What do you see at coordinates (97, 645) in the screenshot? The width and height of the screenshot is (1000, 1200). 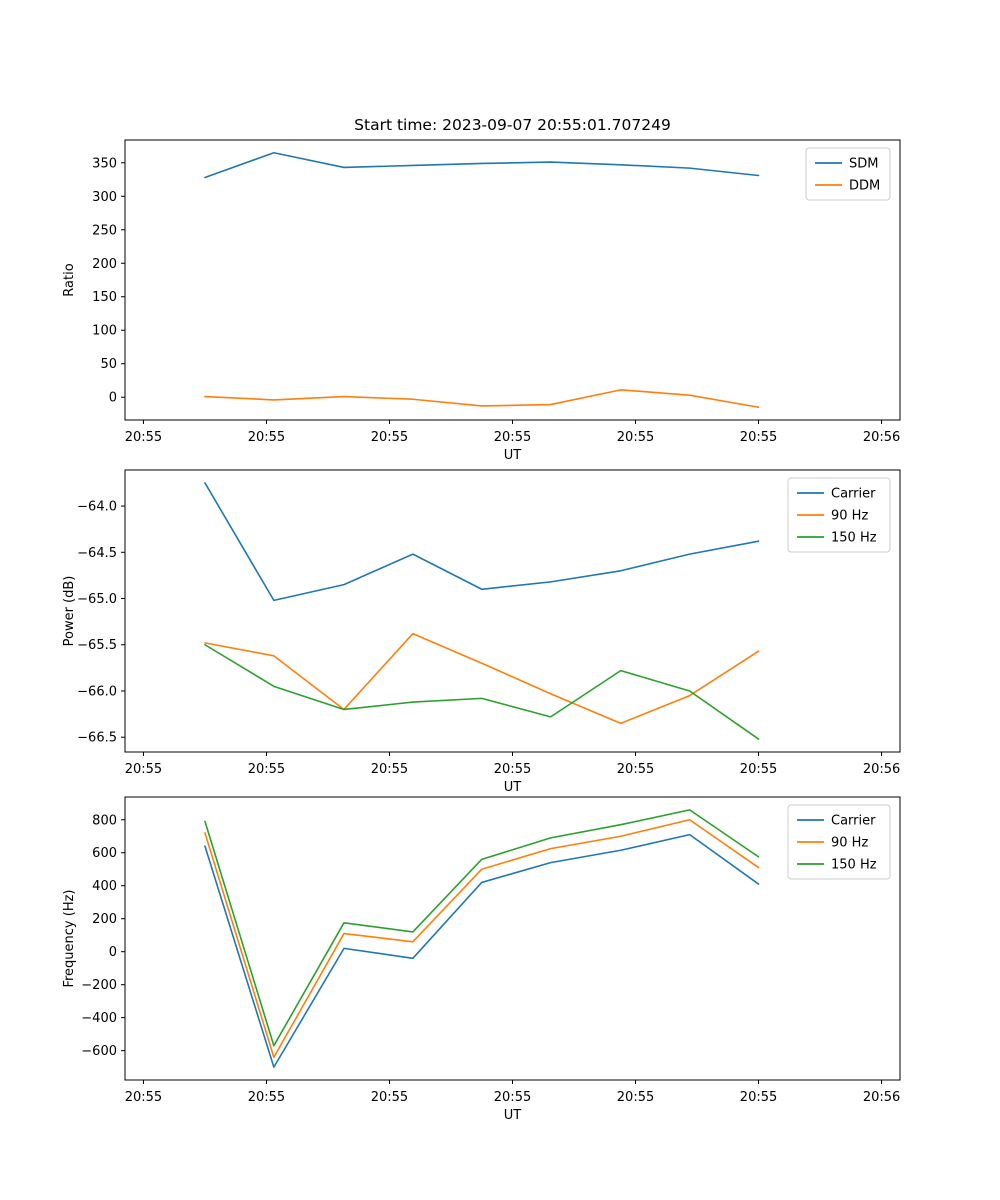 I see `y-tick-label: −65.5` at bounding box center [97, 645].